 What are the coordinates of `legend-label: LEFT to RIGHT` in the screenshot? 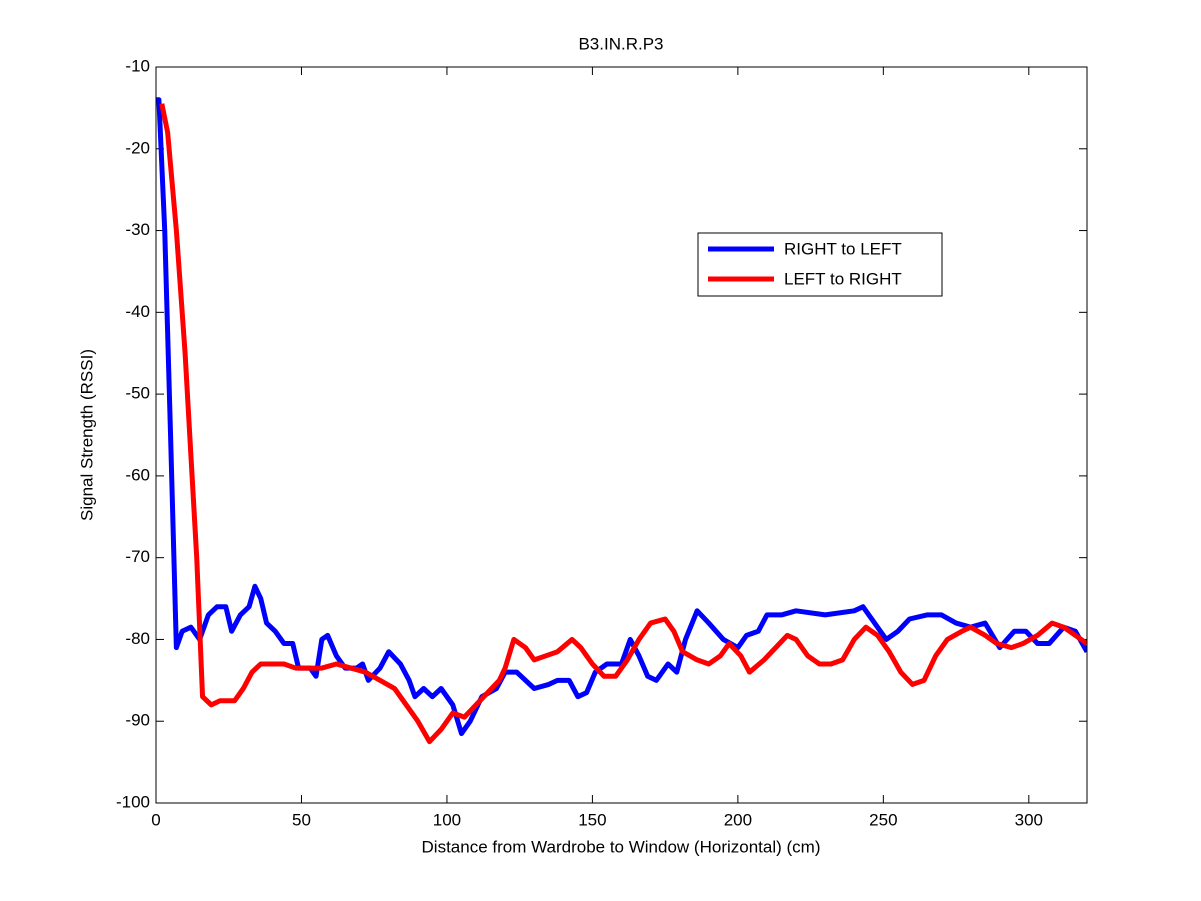 It's located at (843, 278).